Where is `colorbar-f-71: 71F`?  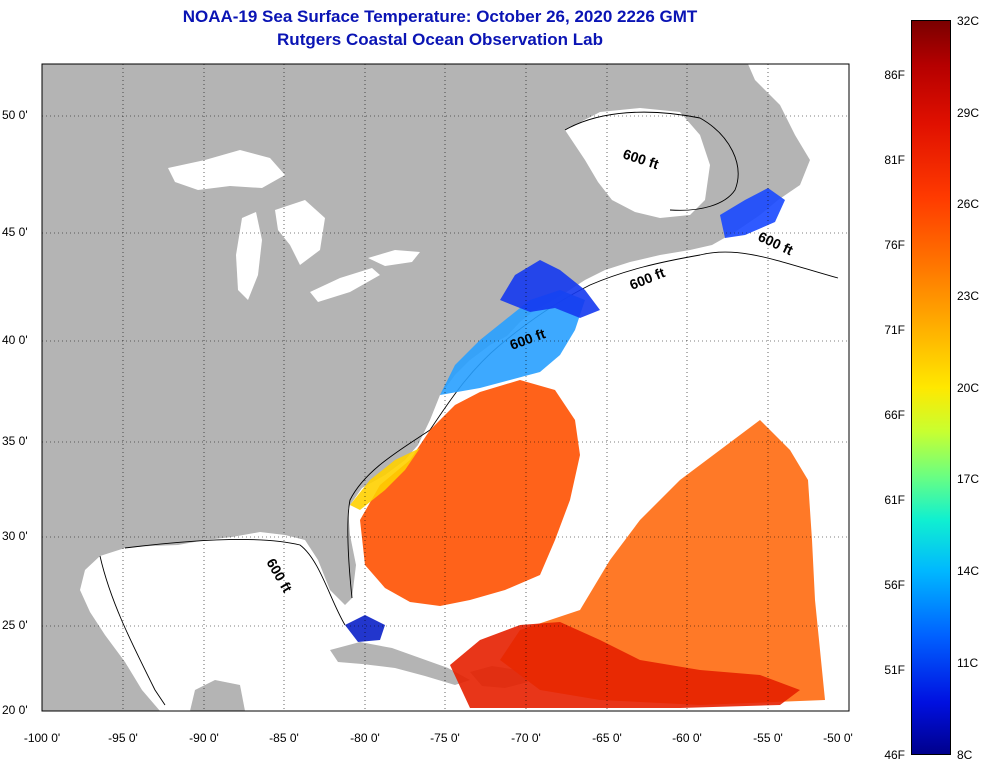
colorbar-f-71: 71F is located at coordinates (894, 330).